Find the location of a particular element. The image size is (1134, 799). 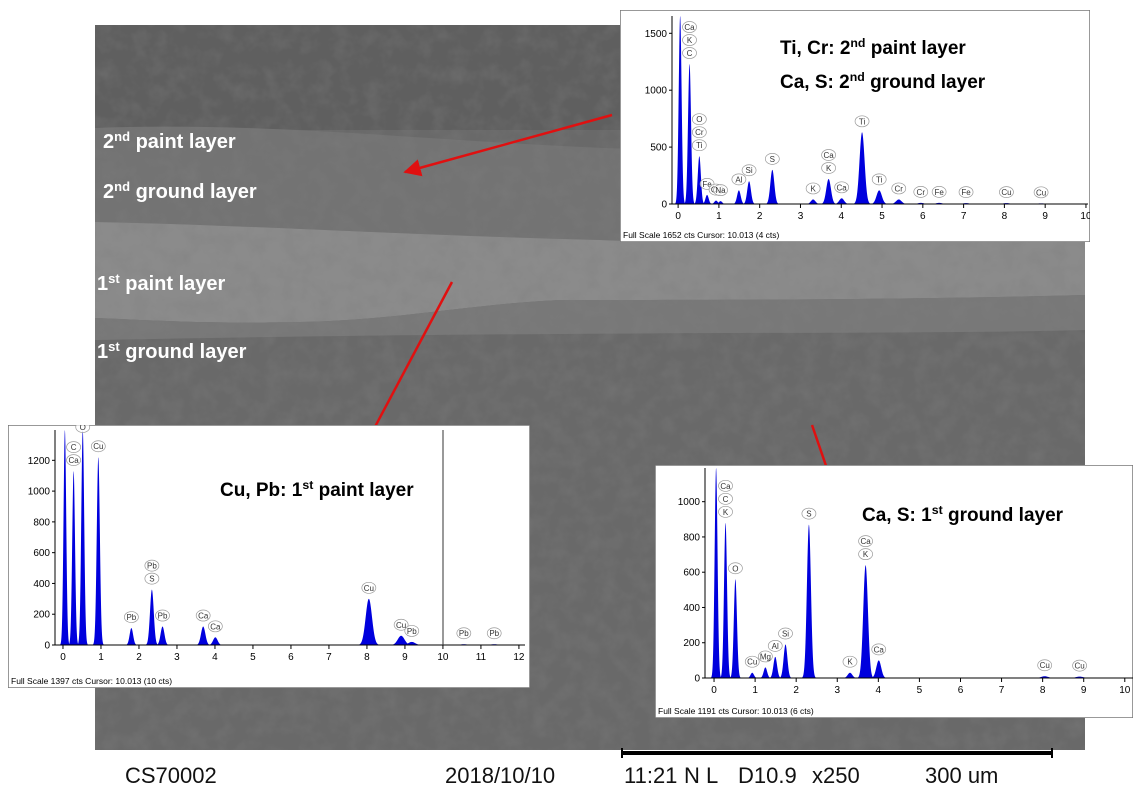

y-tick-label: 800 is located at coordinates (691, 537).